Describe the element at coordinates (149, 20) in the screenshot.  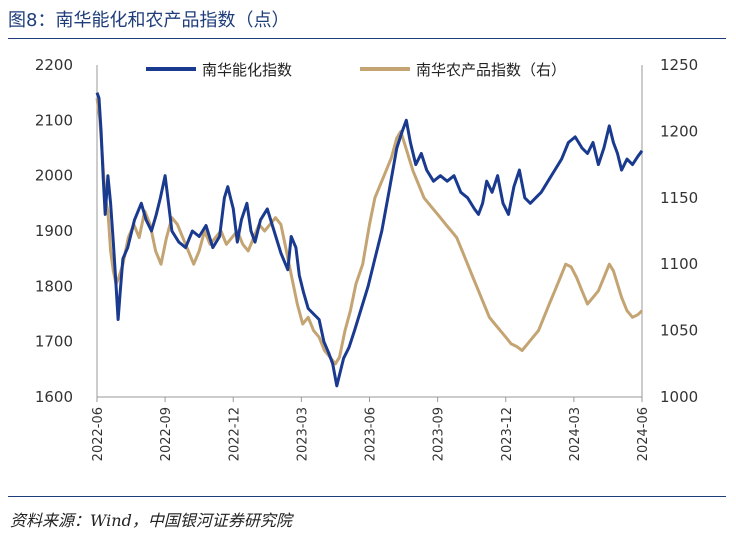
I see `page-title: 图8：南华能化和农产品指数（点）` at that location.